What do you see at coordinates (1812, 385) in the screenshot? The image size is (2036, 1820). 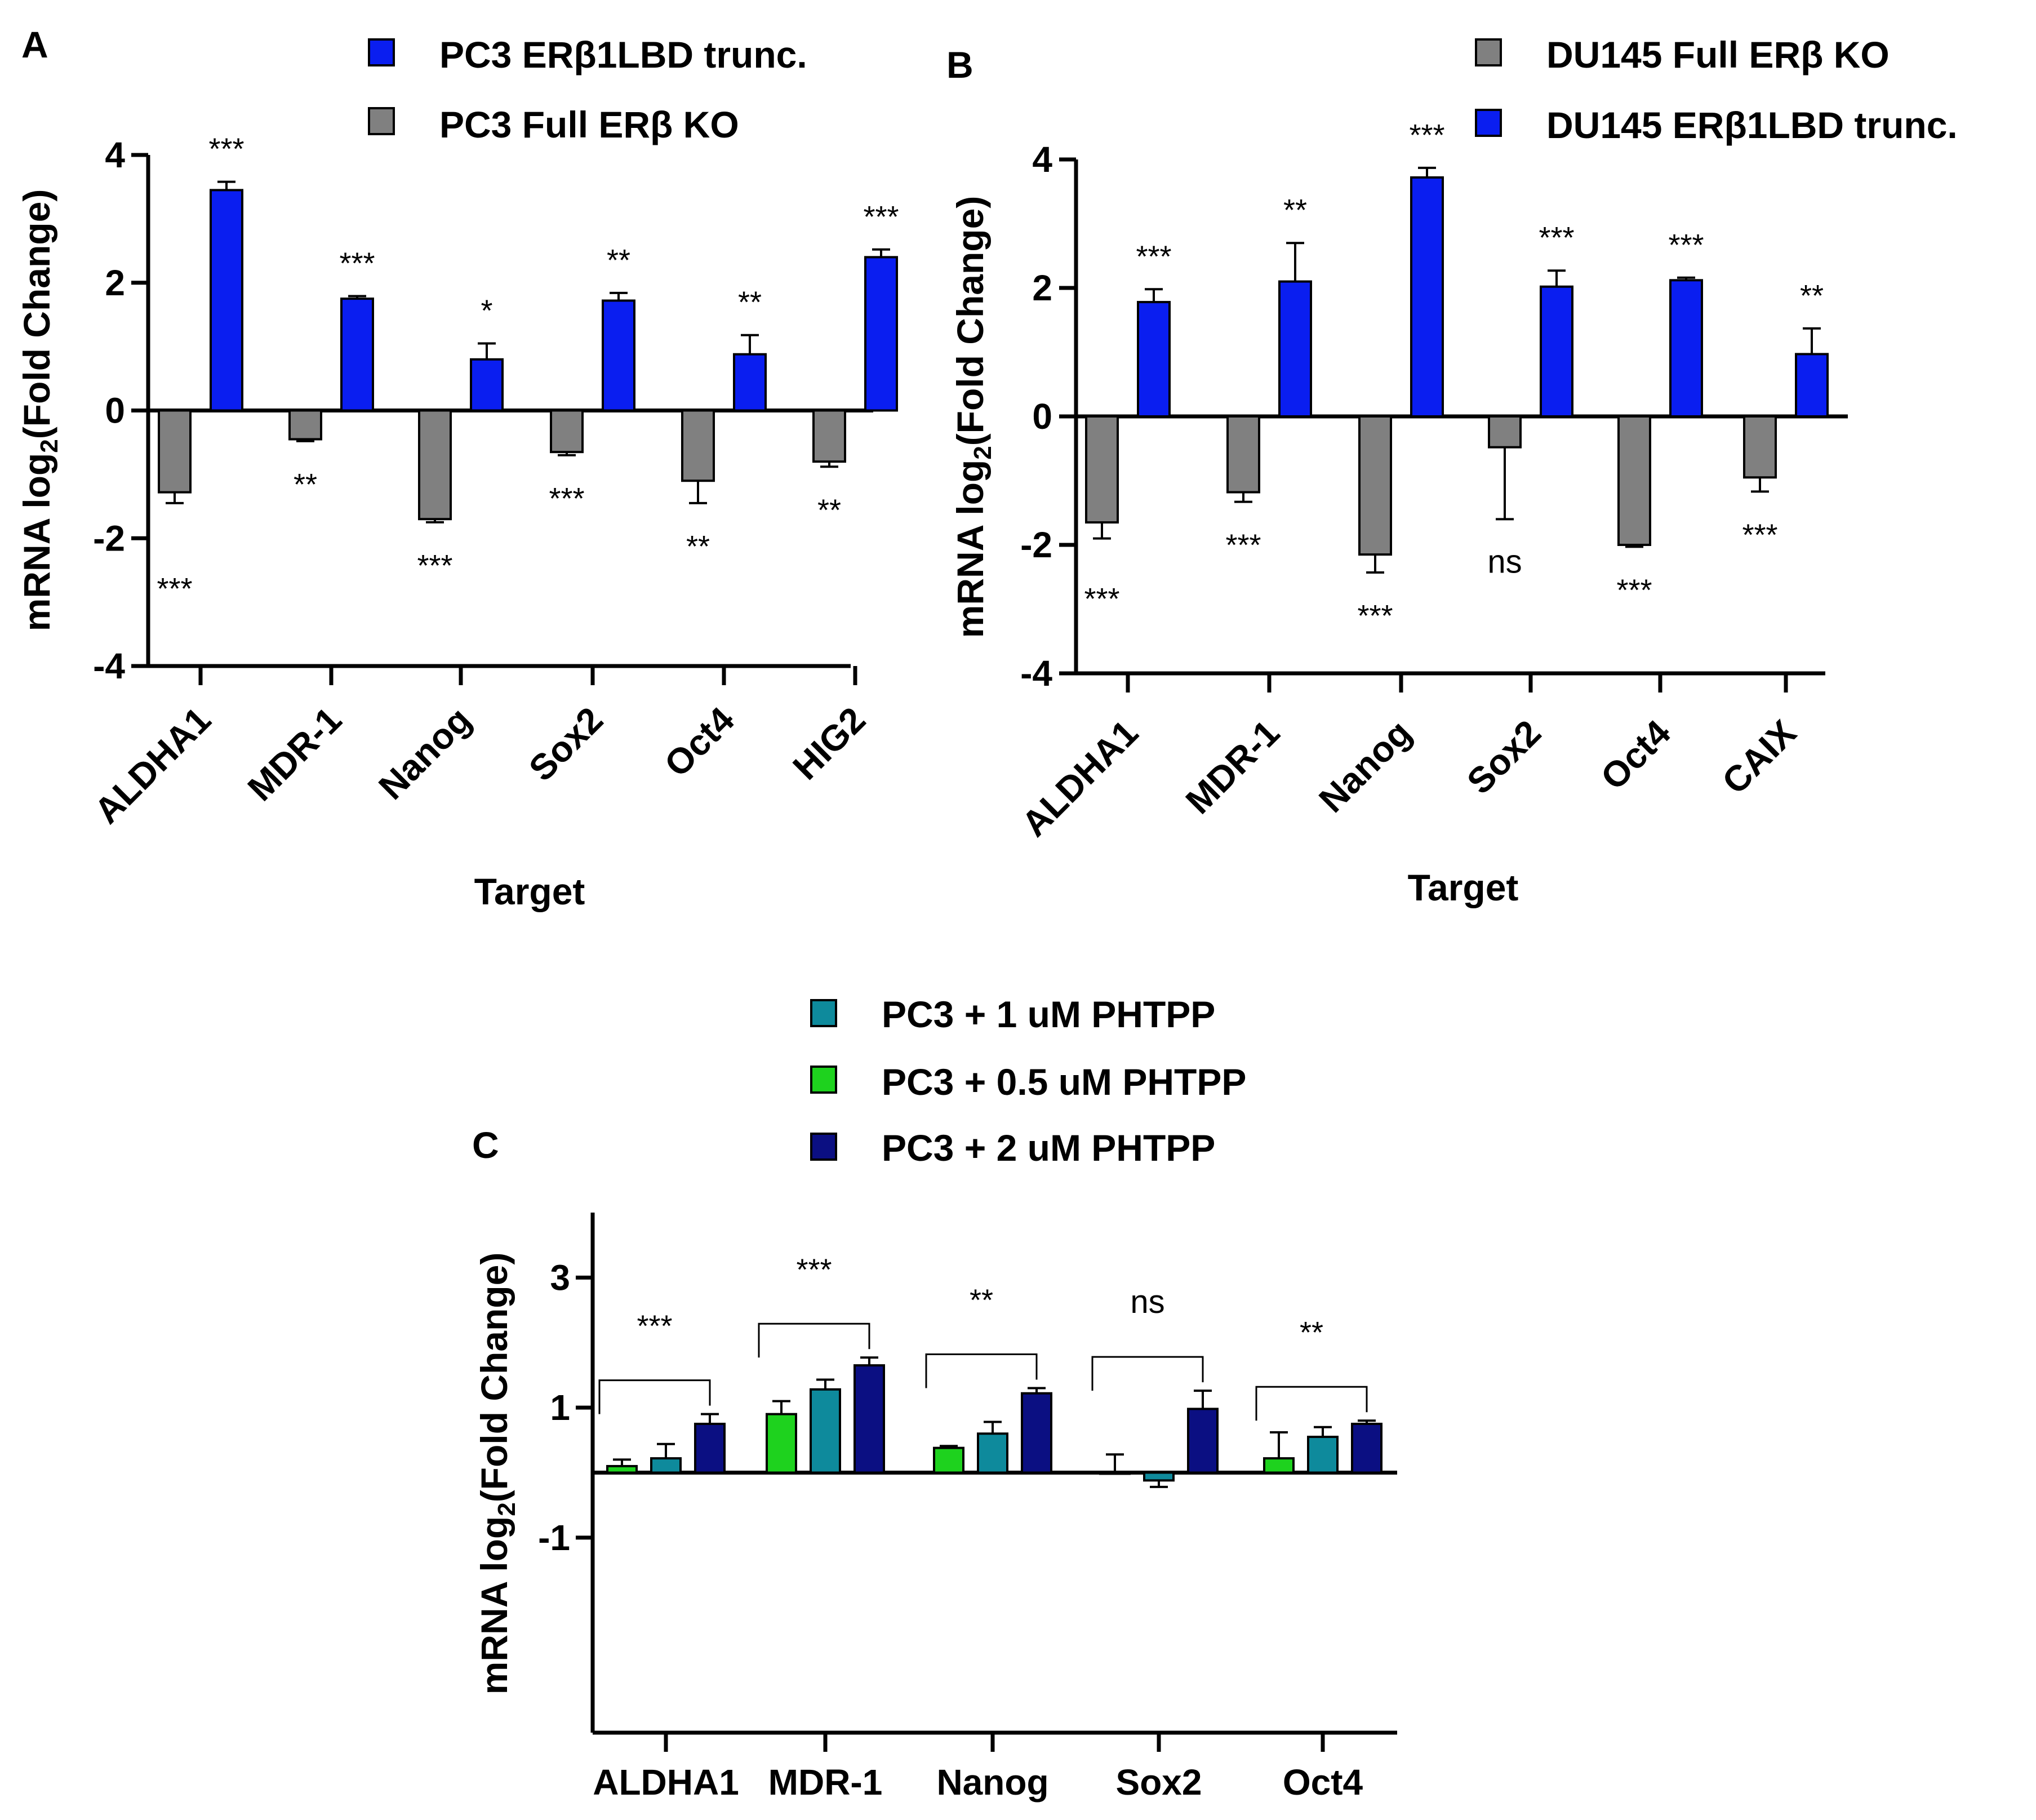 I see `bar-du145-er-1lbd-trunc-caix` at bounding box center [1812, 385].